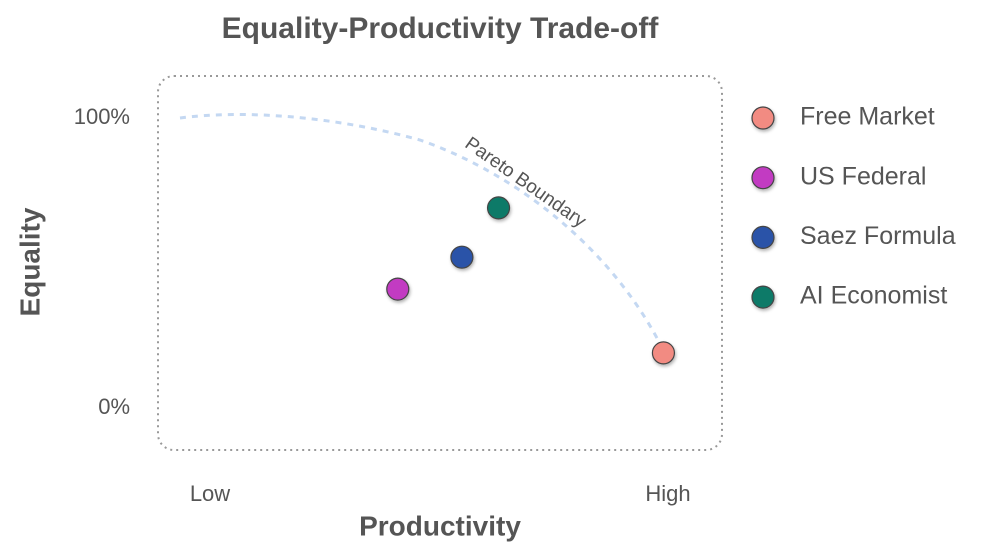  What do you see at coordinates (29, 261) in the screenshot?
I see `y-axis-label: Equality` at bounding box center [29, 261].